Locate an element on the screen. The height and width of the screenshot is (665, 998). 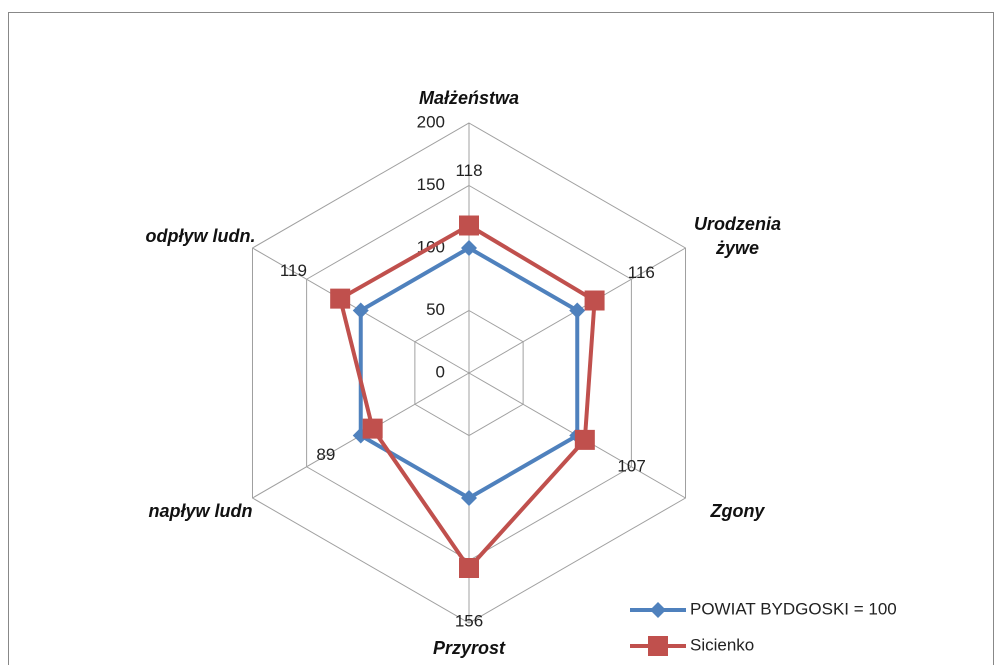
data-label: 119 is located at coordinates (293, 270).